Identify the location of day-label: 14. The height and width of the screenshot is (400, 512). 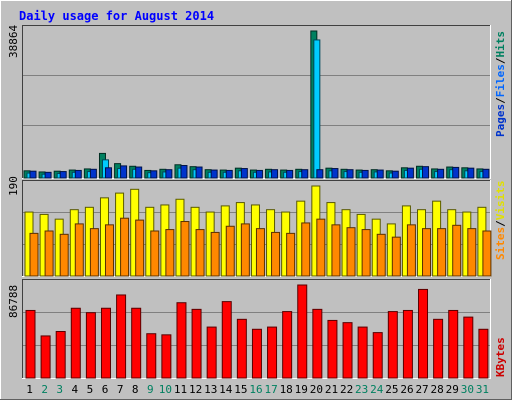
(226, 389).